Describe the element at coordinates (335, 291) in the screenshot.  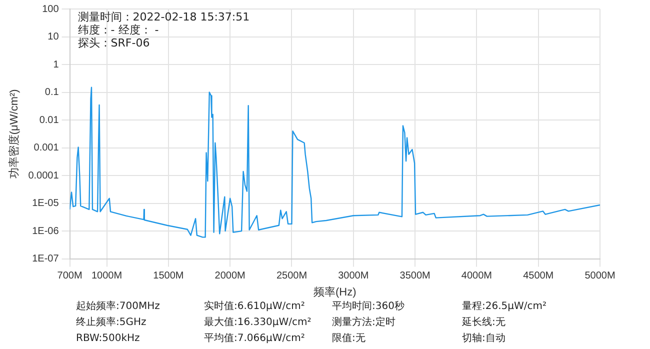
I see `x-axis-title: 频率(Hz)` at that location.